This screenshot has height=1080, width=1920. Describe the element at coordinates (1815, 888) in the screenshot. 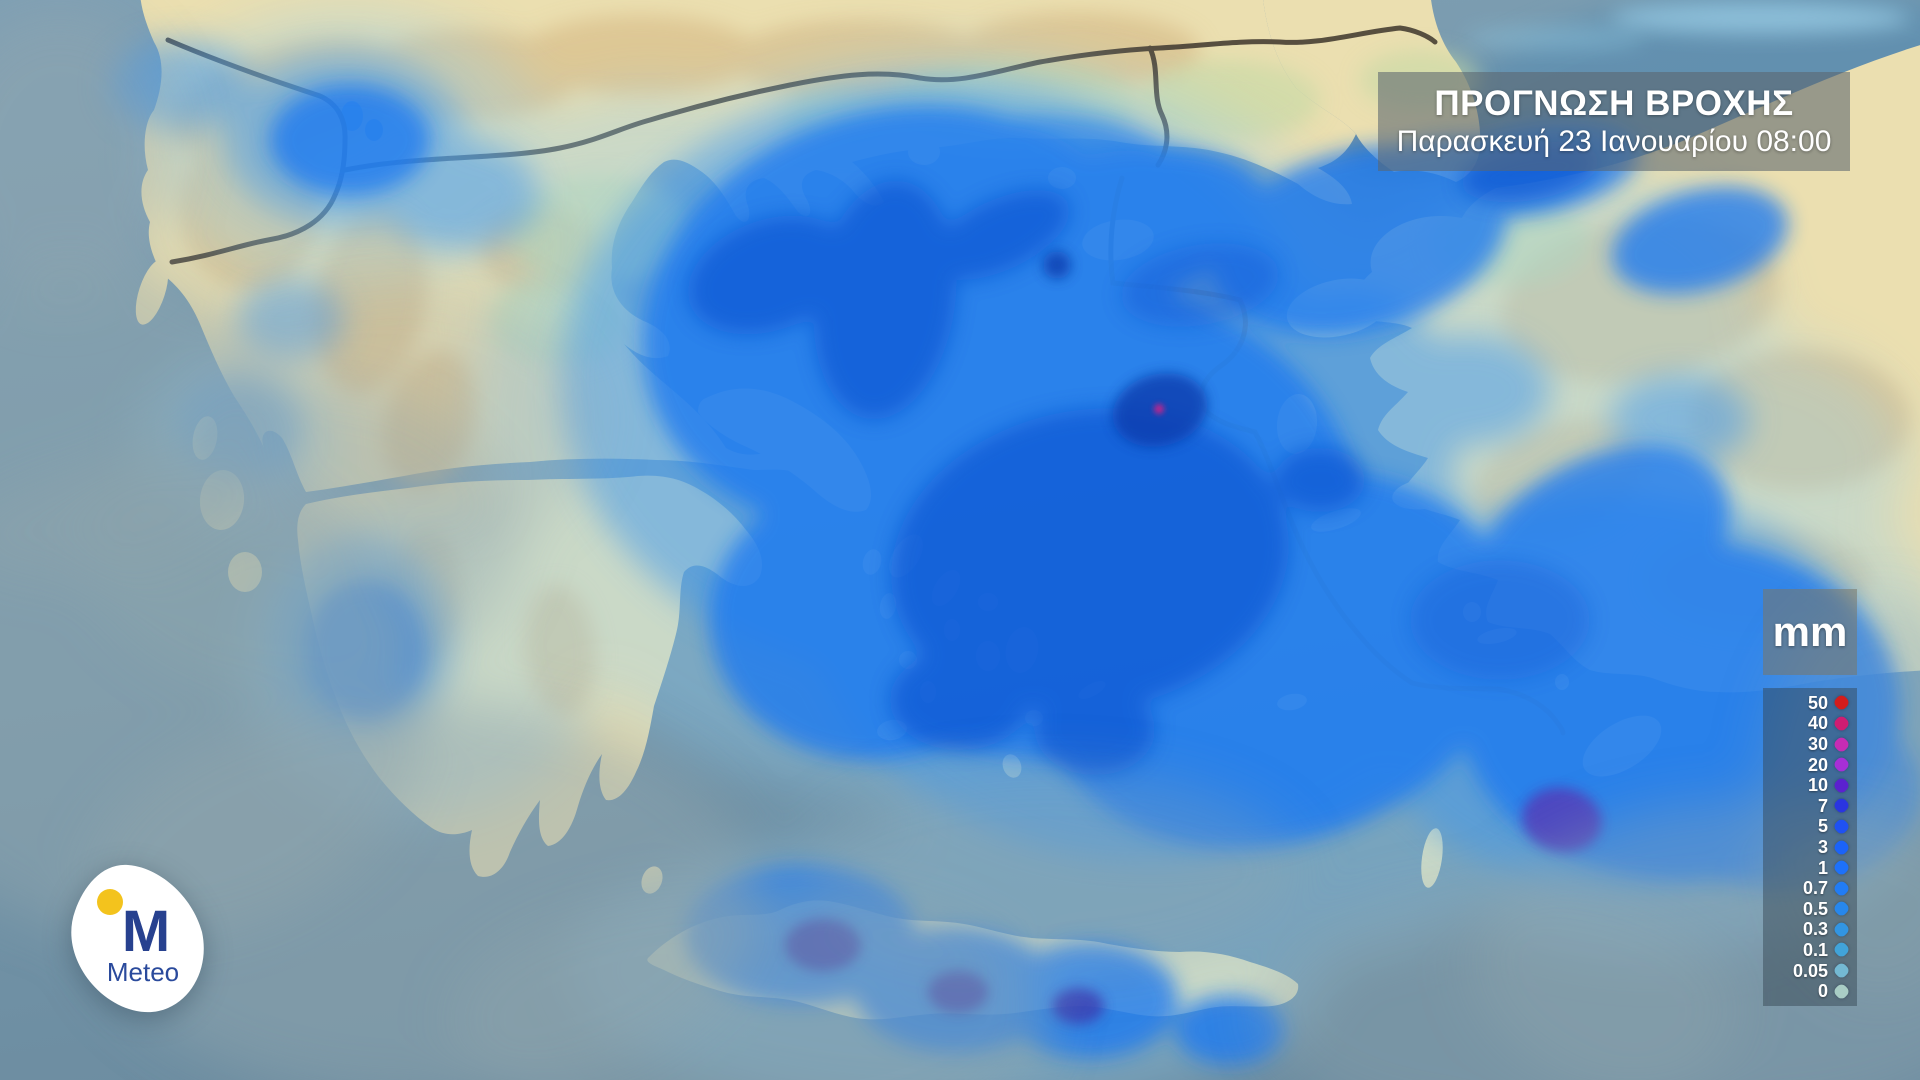

I see `legend-value: 0.7` at that location.